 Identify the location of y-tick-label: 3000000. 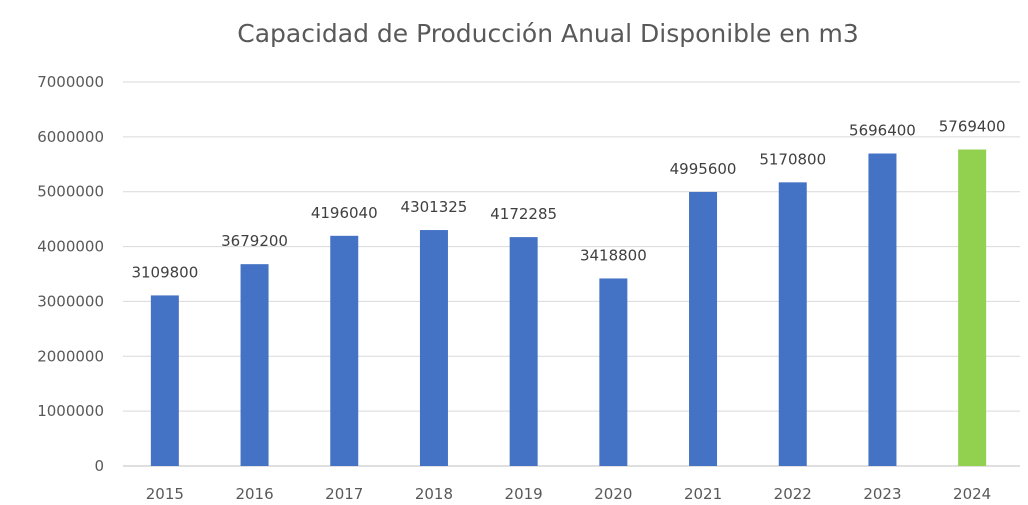
(70, 301).